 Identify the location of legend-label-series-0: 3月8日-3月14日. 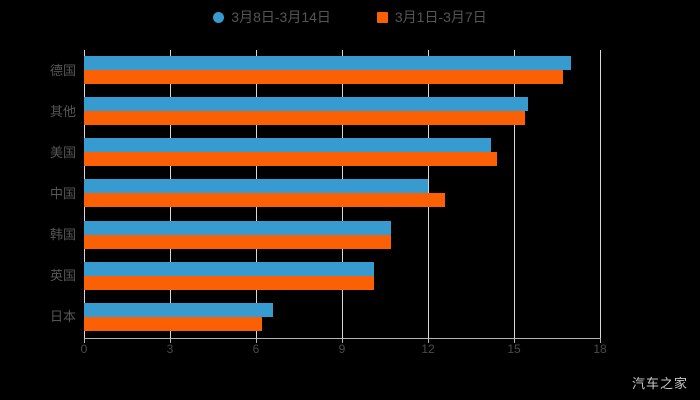
(281, 17).